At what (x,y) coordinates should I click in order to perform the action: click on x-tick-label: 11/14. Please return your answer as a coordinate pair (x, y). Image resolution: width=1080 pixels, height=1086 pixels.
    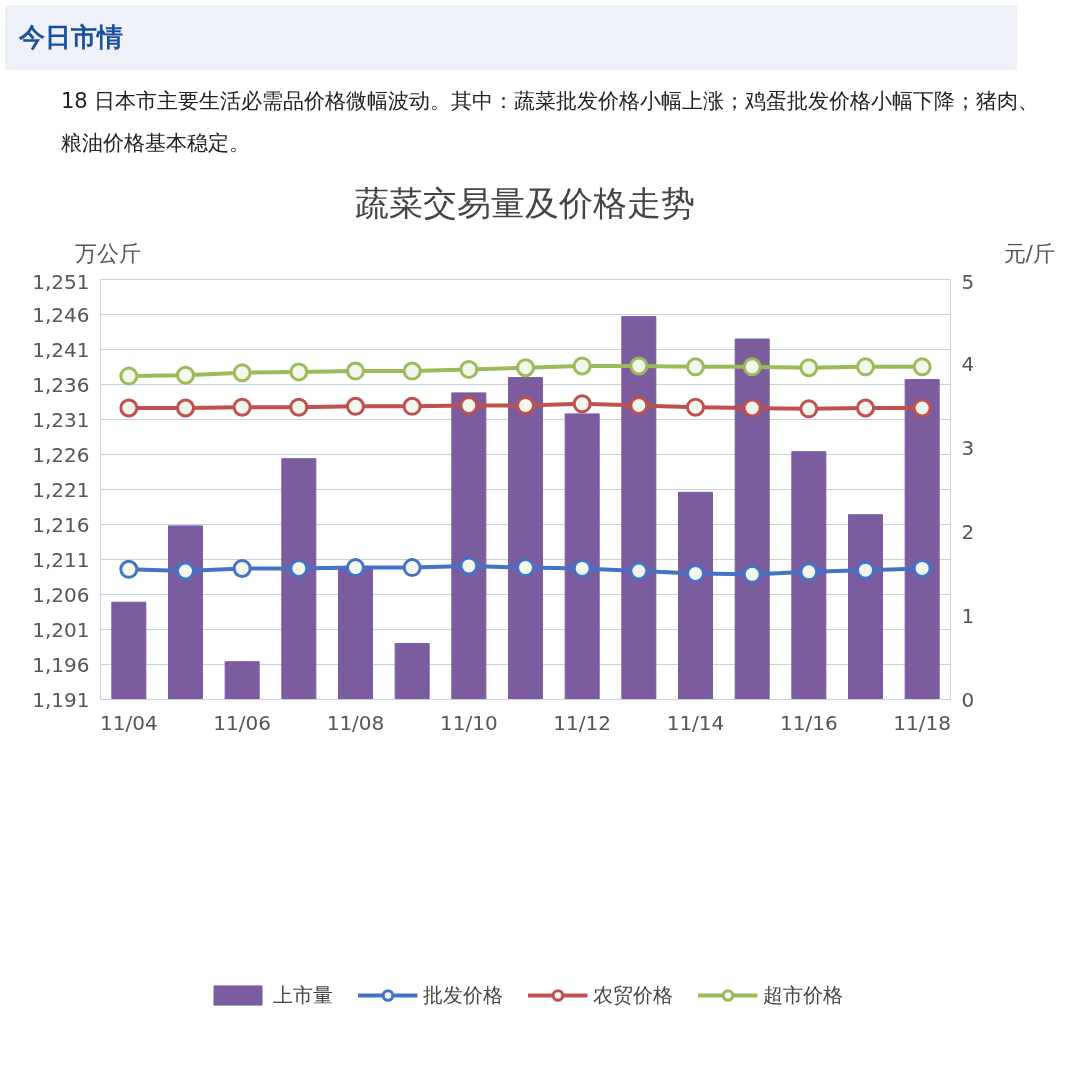
    Looking at the image, I should click on (695, 722).